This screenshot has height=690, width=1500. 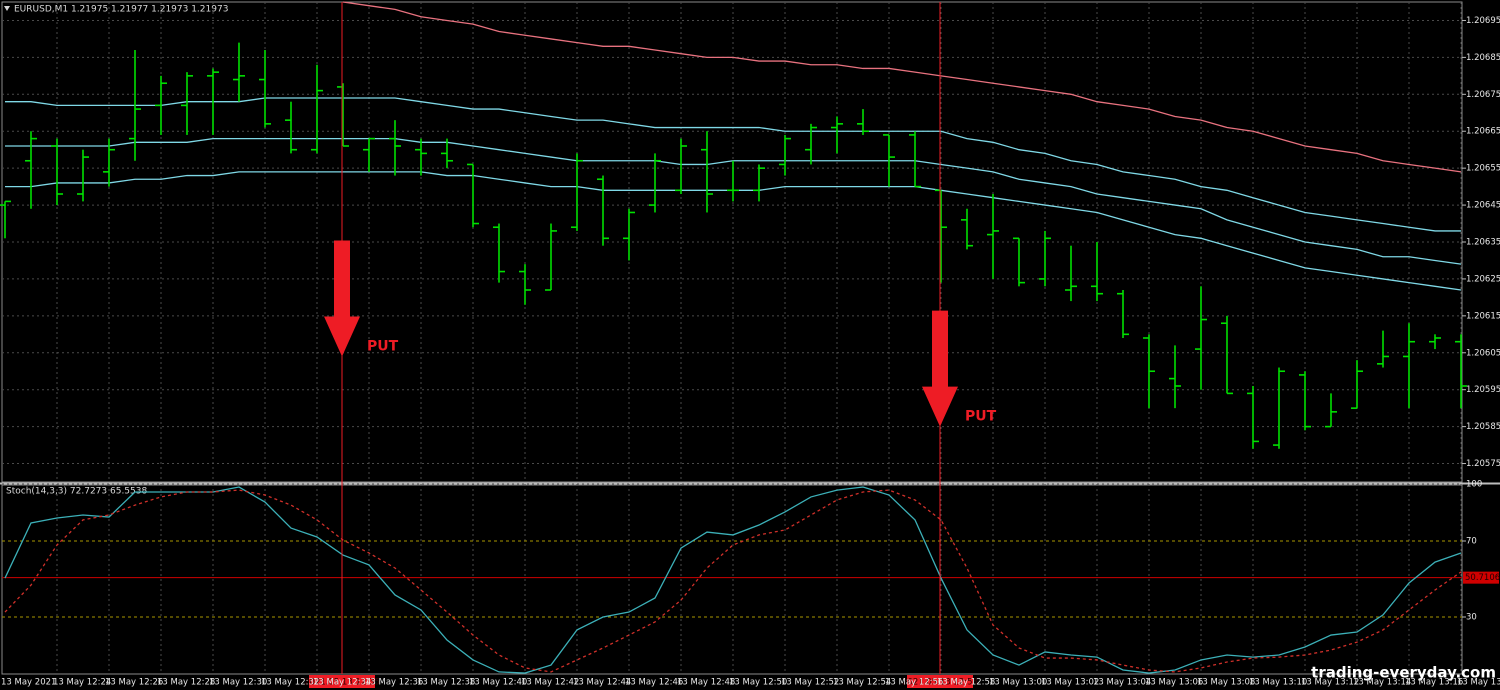 What do you see at coordinates (1478, 683) in the screenshot?
I see `x-tick-label: 13 May 13:18` at bounding box center [1478, 683].